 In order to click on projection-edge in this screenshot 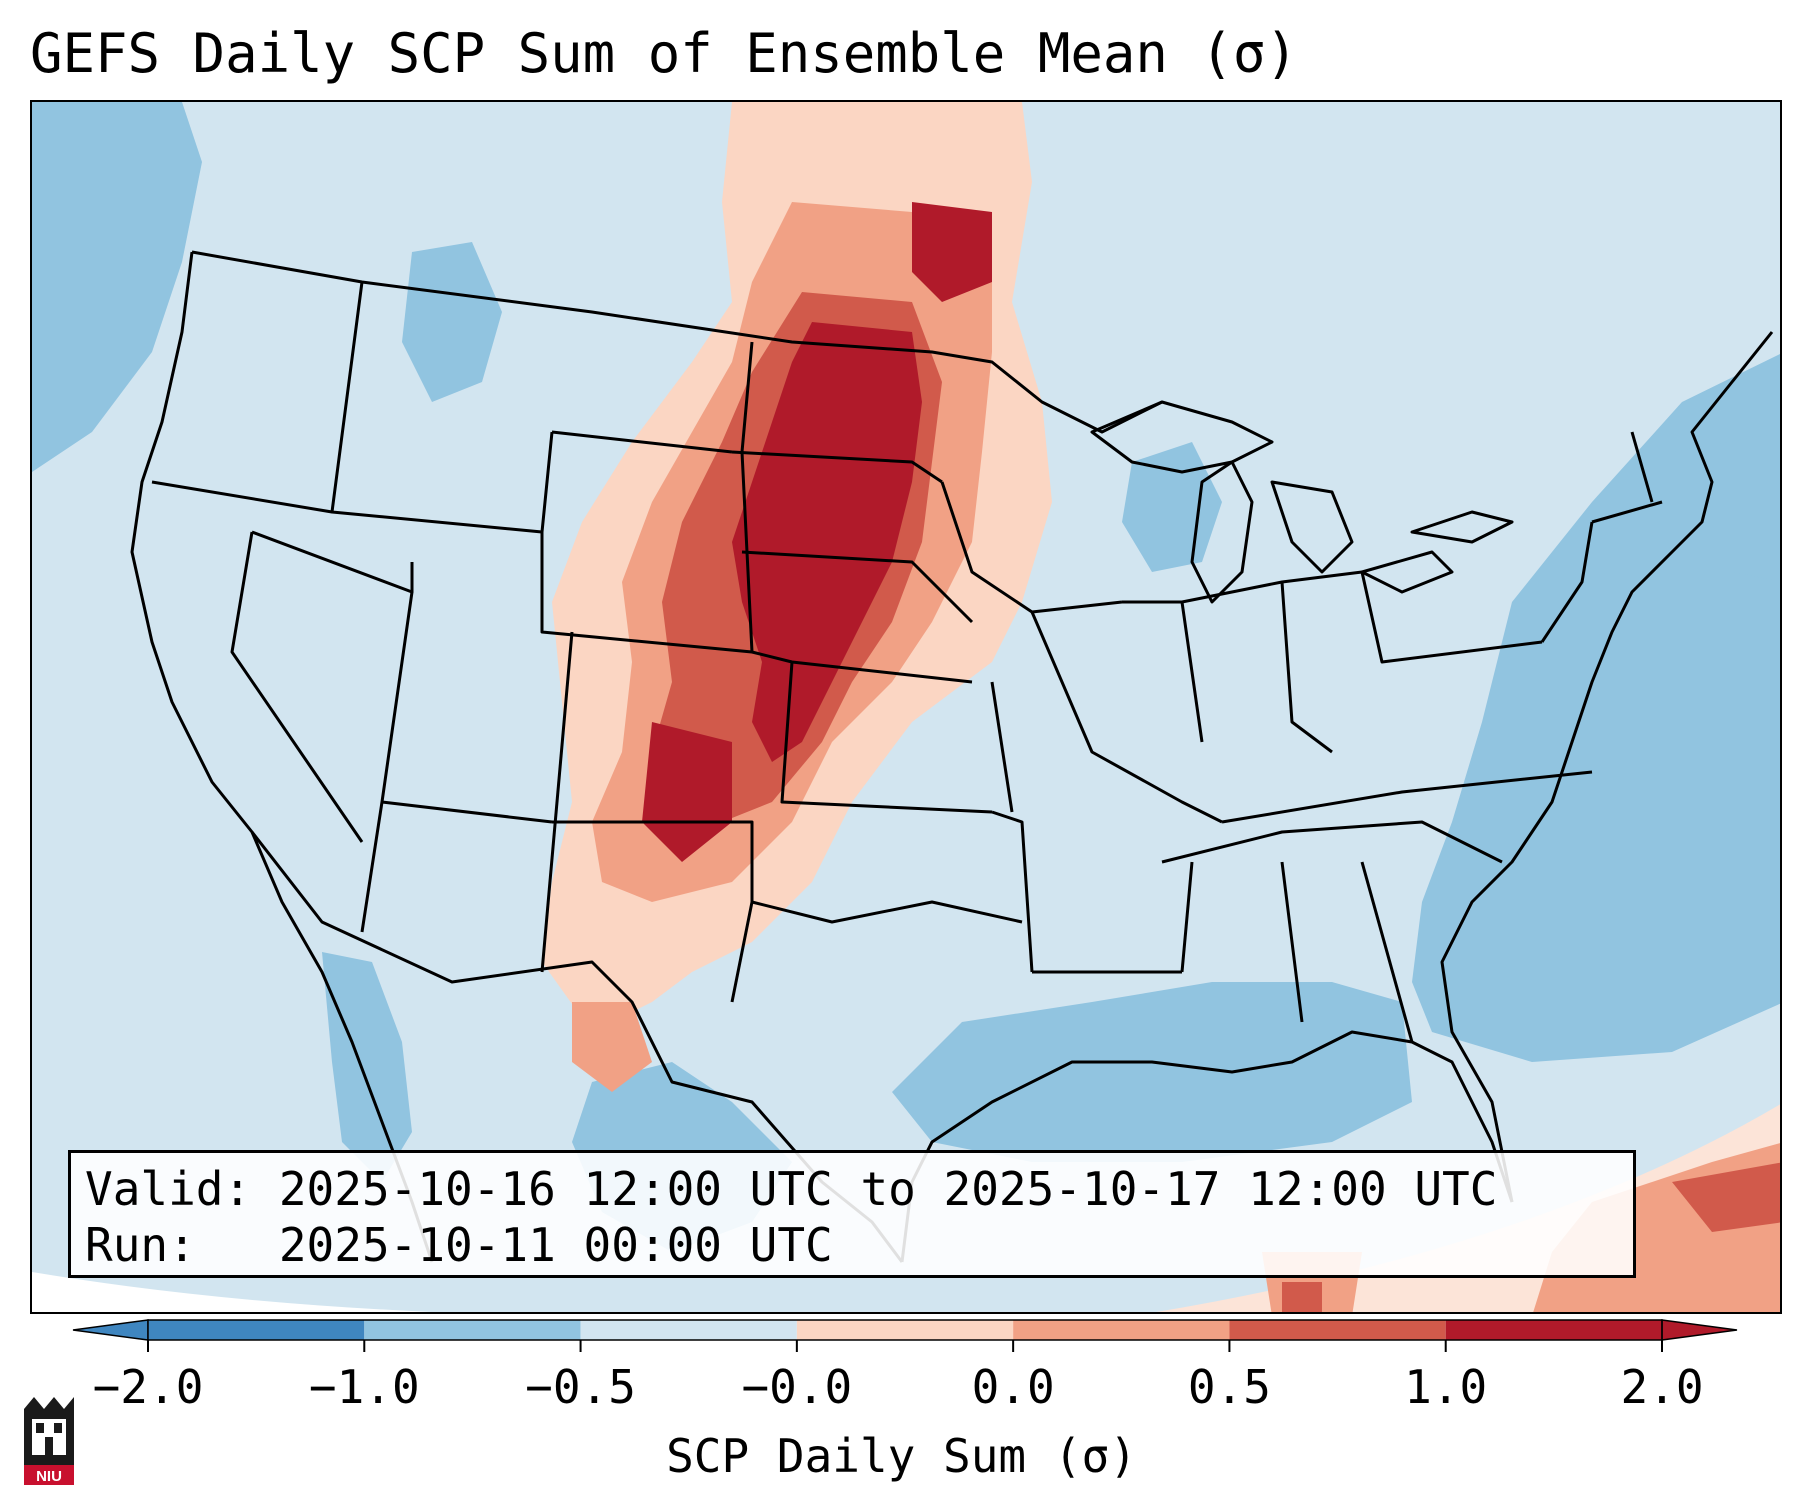, I will do `click(232, 1292)`.